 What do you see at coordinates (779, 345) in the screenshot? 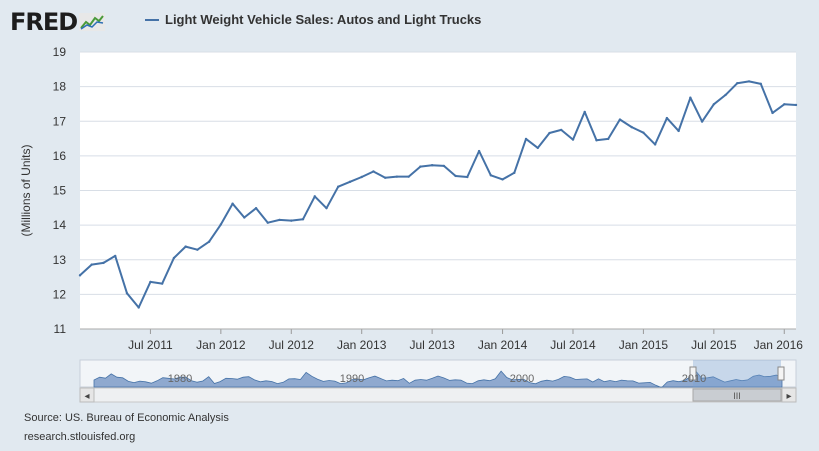
I see `x-tick-label: Jan 2016` at bounding box center [779, 345].